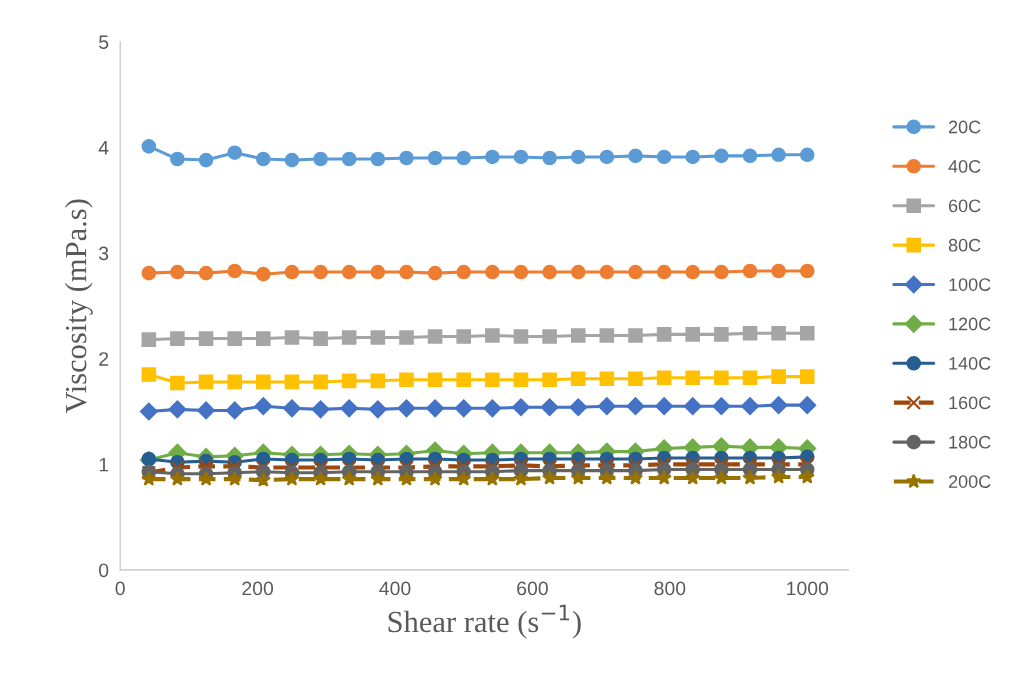  I want to click on x-tick-label: 400, so click(395, 588).